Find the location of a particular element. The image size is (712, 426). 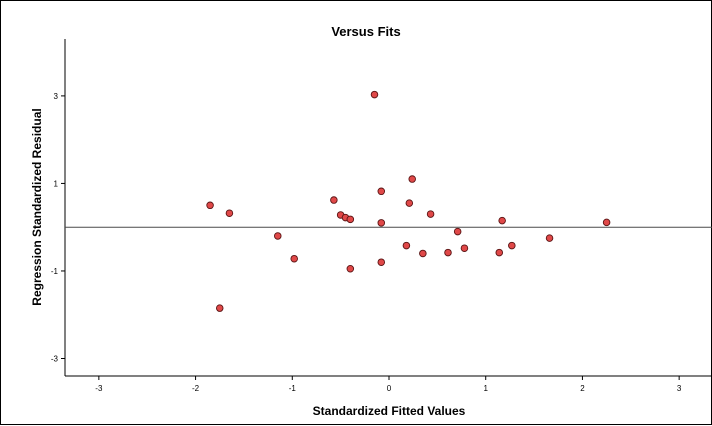

x-tick-label: 2 is located at coordinates (582, 388).